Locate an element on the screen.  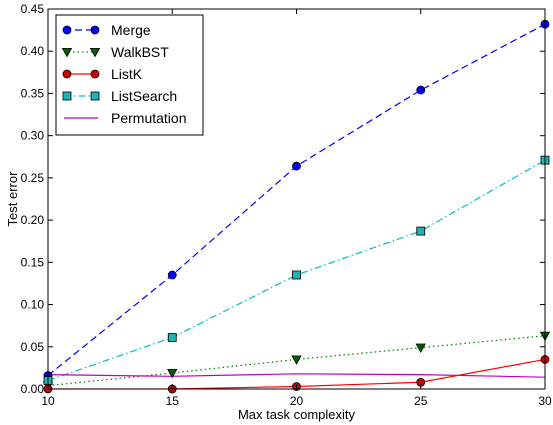
y-tick-label: 0.45 is located at coordinates (33, 9).